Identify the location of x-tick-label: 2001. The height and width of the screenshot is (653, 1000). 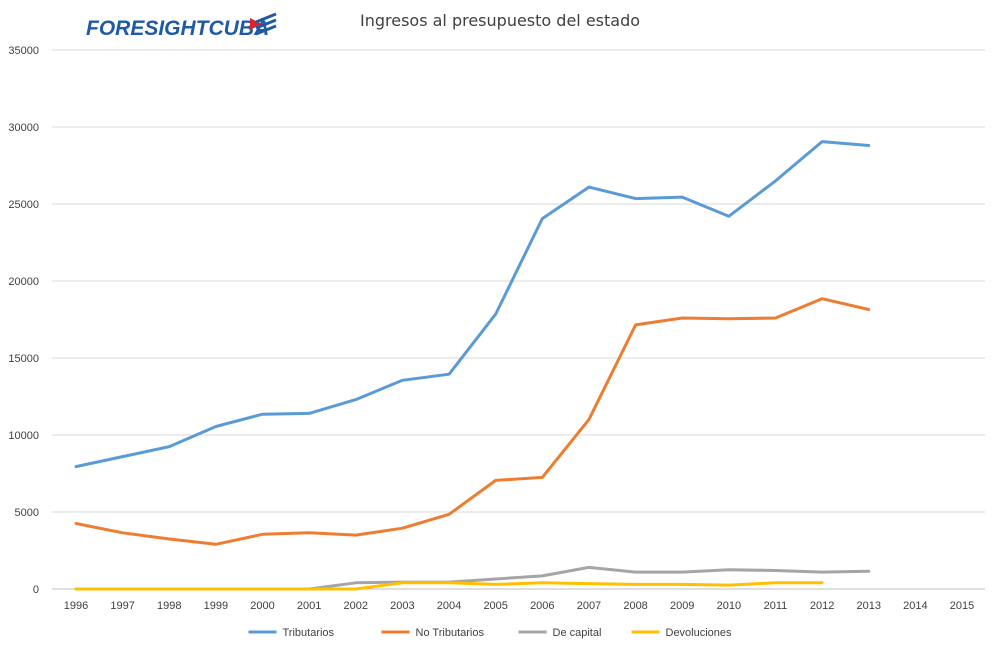
(309, 606).